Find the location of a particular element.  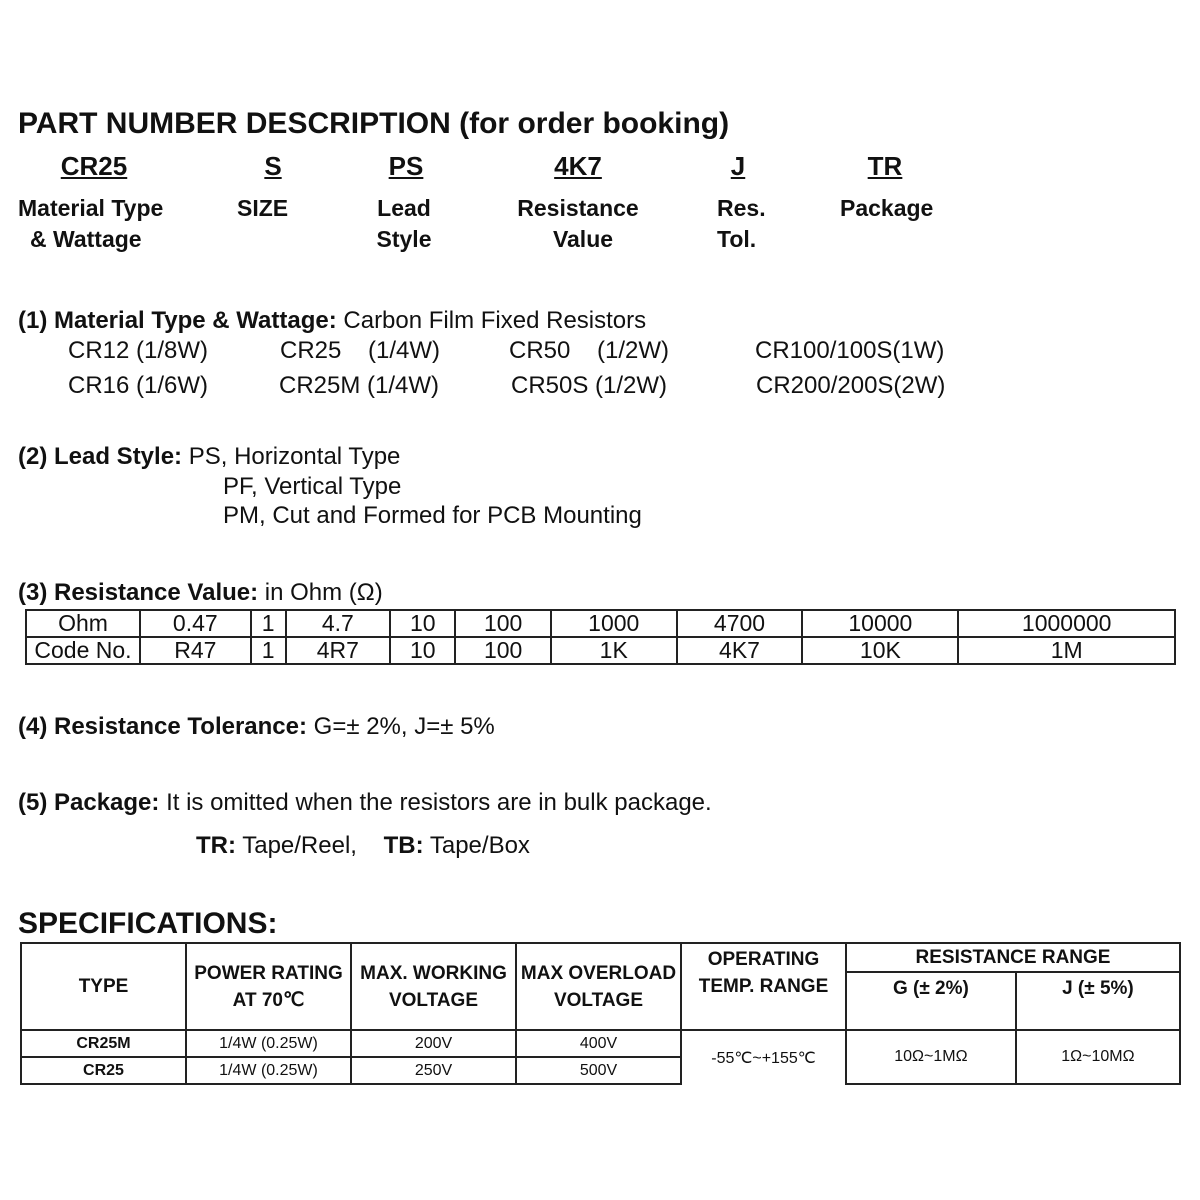

label-tol-2: Tol. is located at coordinates (737, 239).